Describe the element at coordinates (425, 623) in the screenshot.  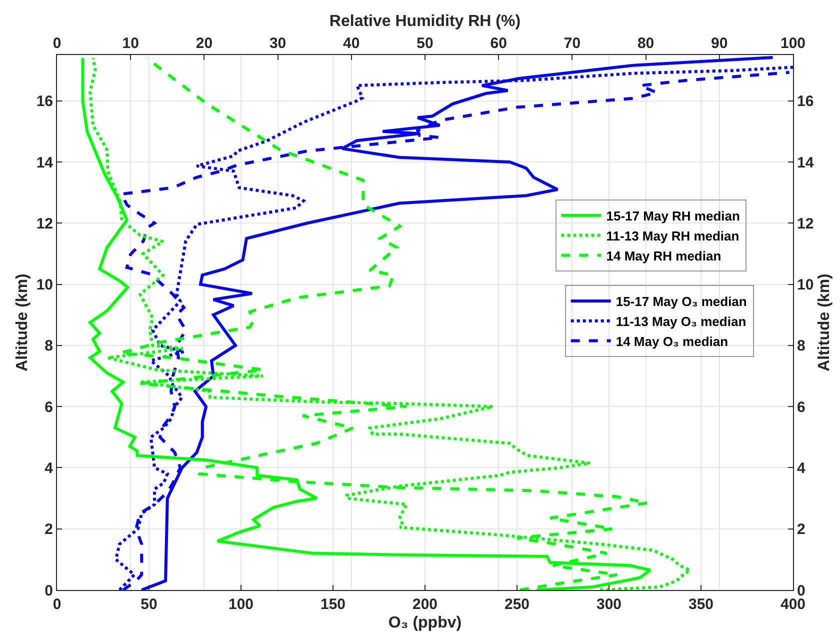
I see `x-axis-title: O₃ (ppbv)` at that location.